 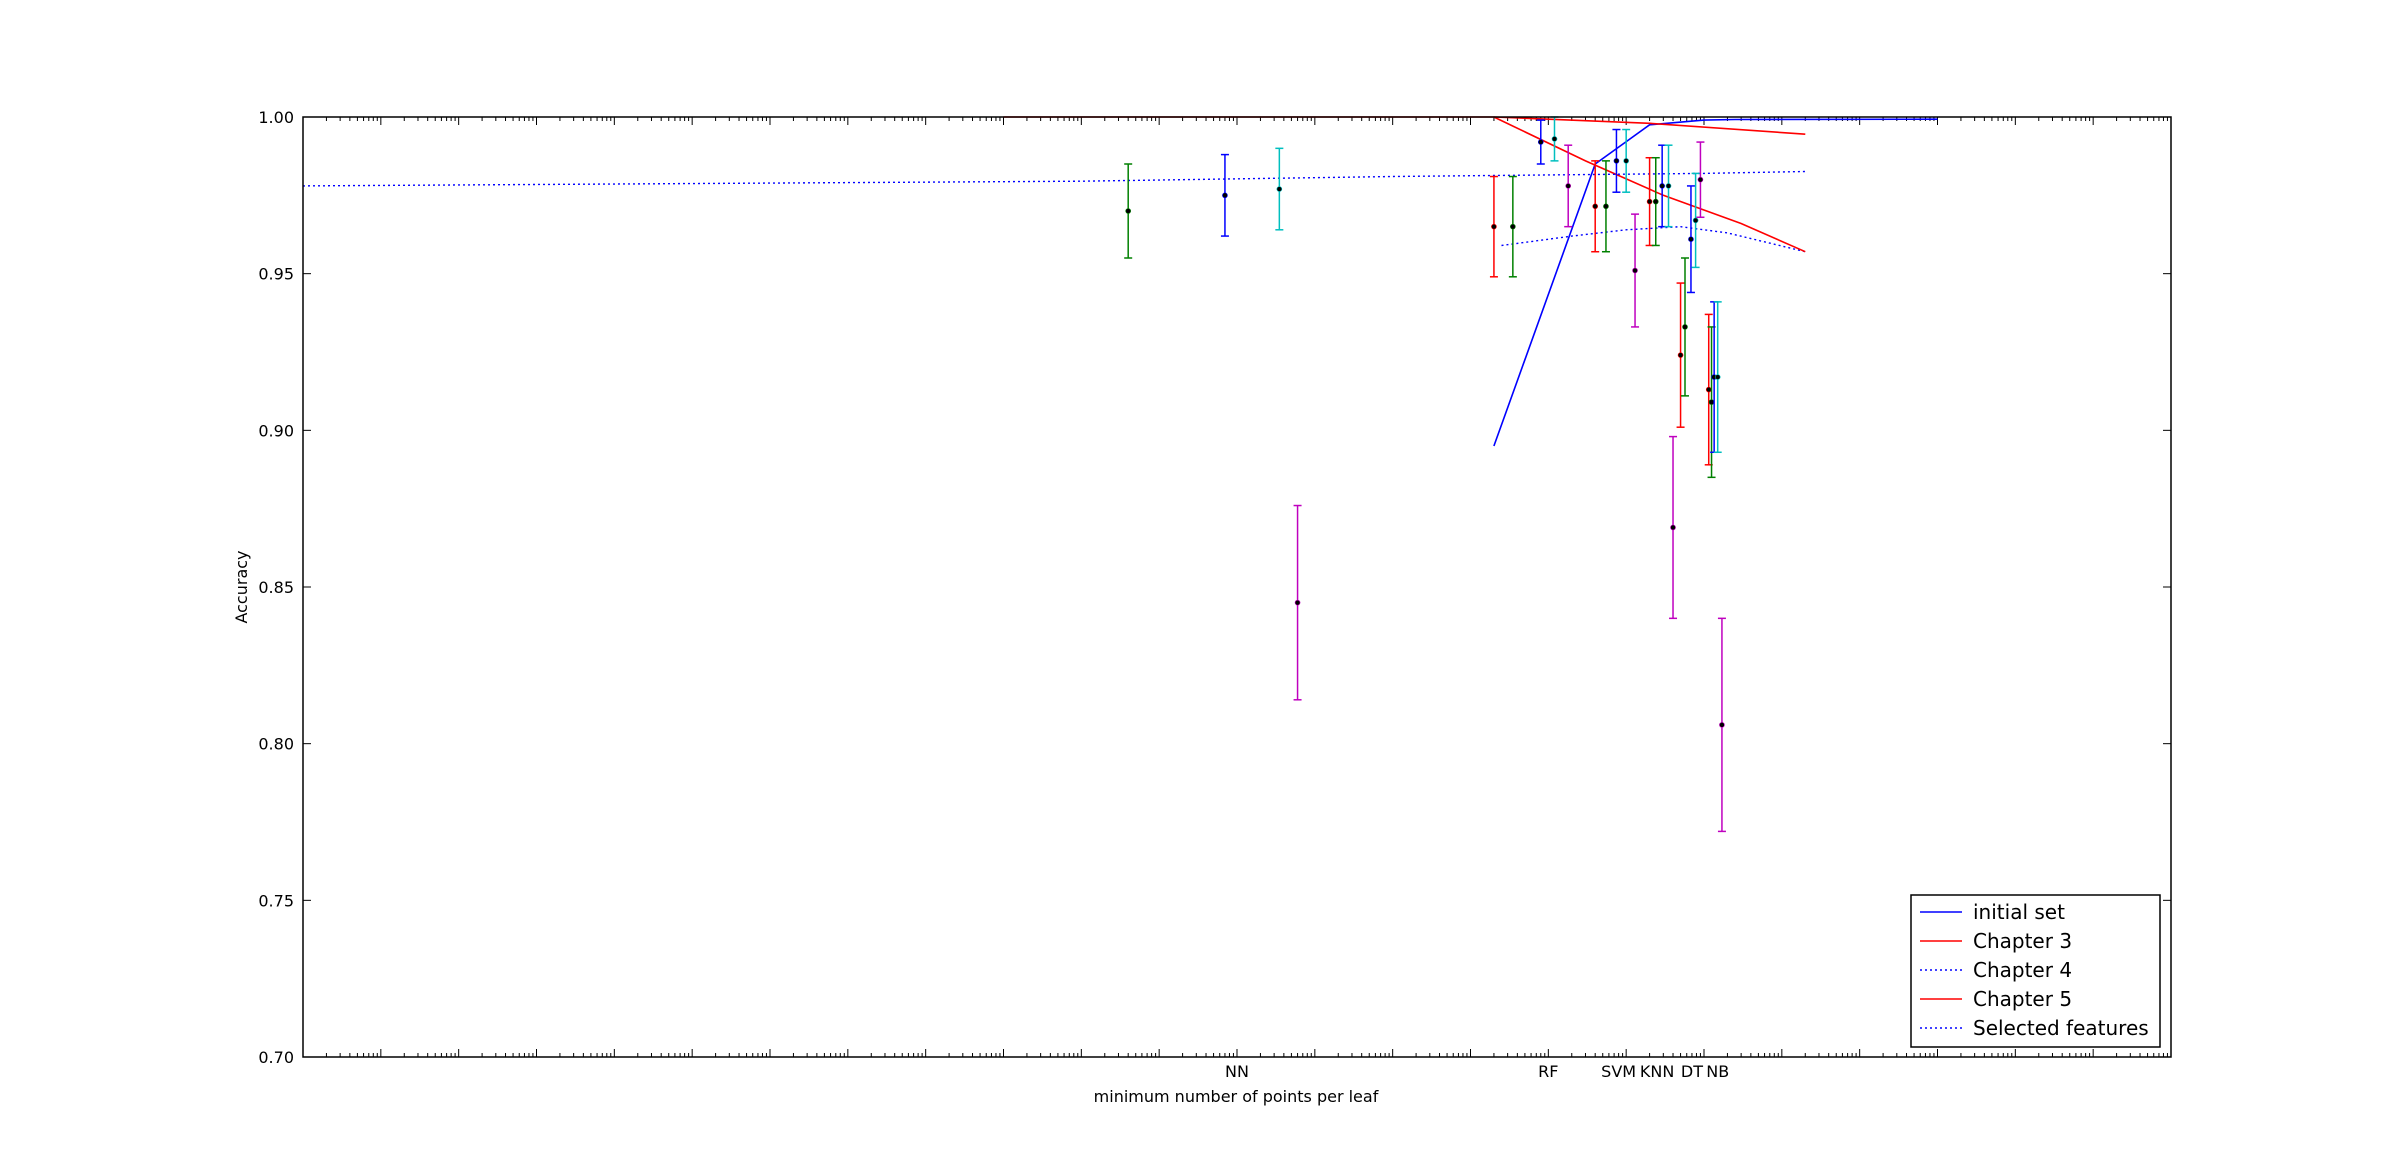 What do you see at coordinates (276, 274) in the screenshot?
I see `y-tick-label: 0.95` at bounding box center [276, 274].